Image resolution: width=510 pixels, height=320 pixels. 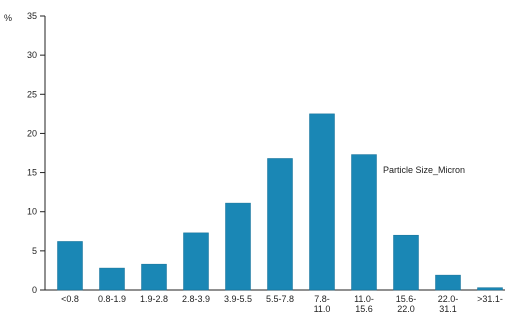 I want to click on x-tick-label-line: 15.6, so click(x=364, y=309).